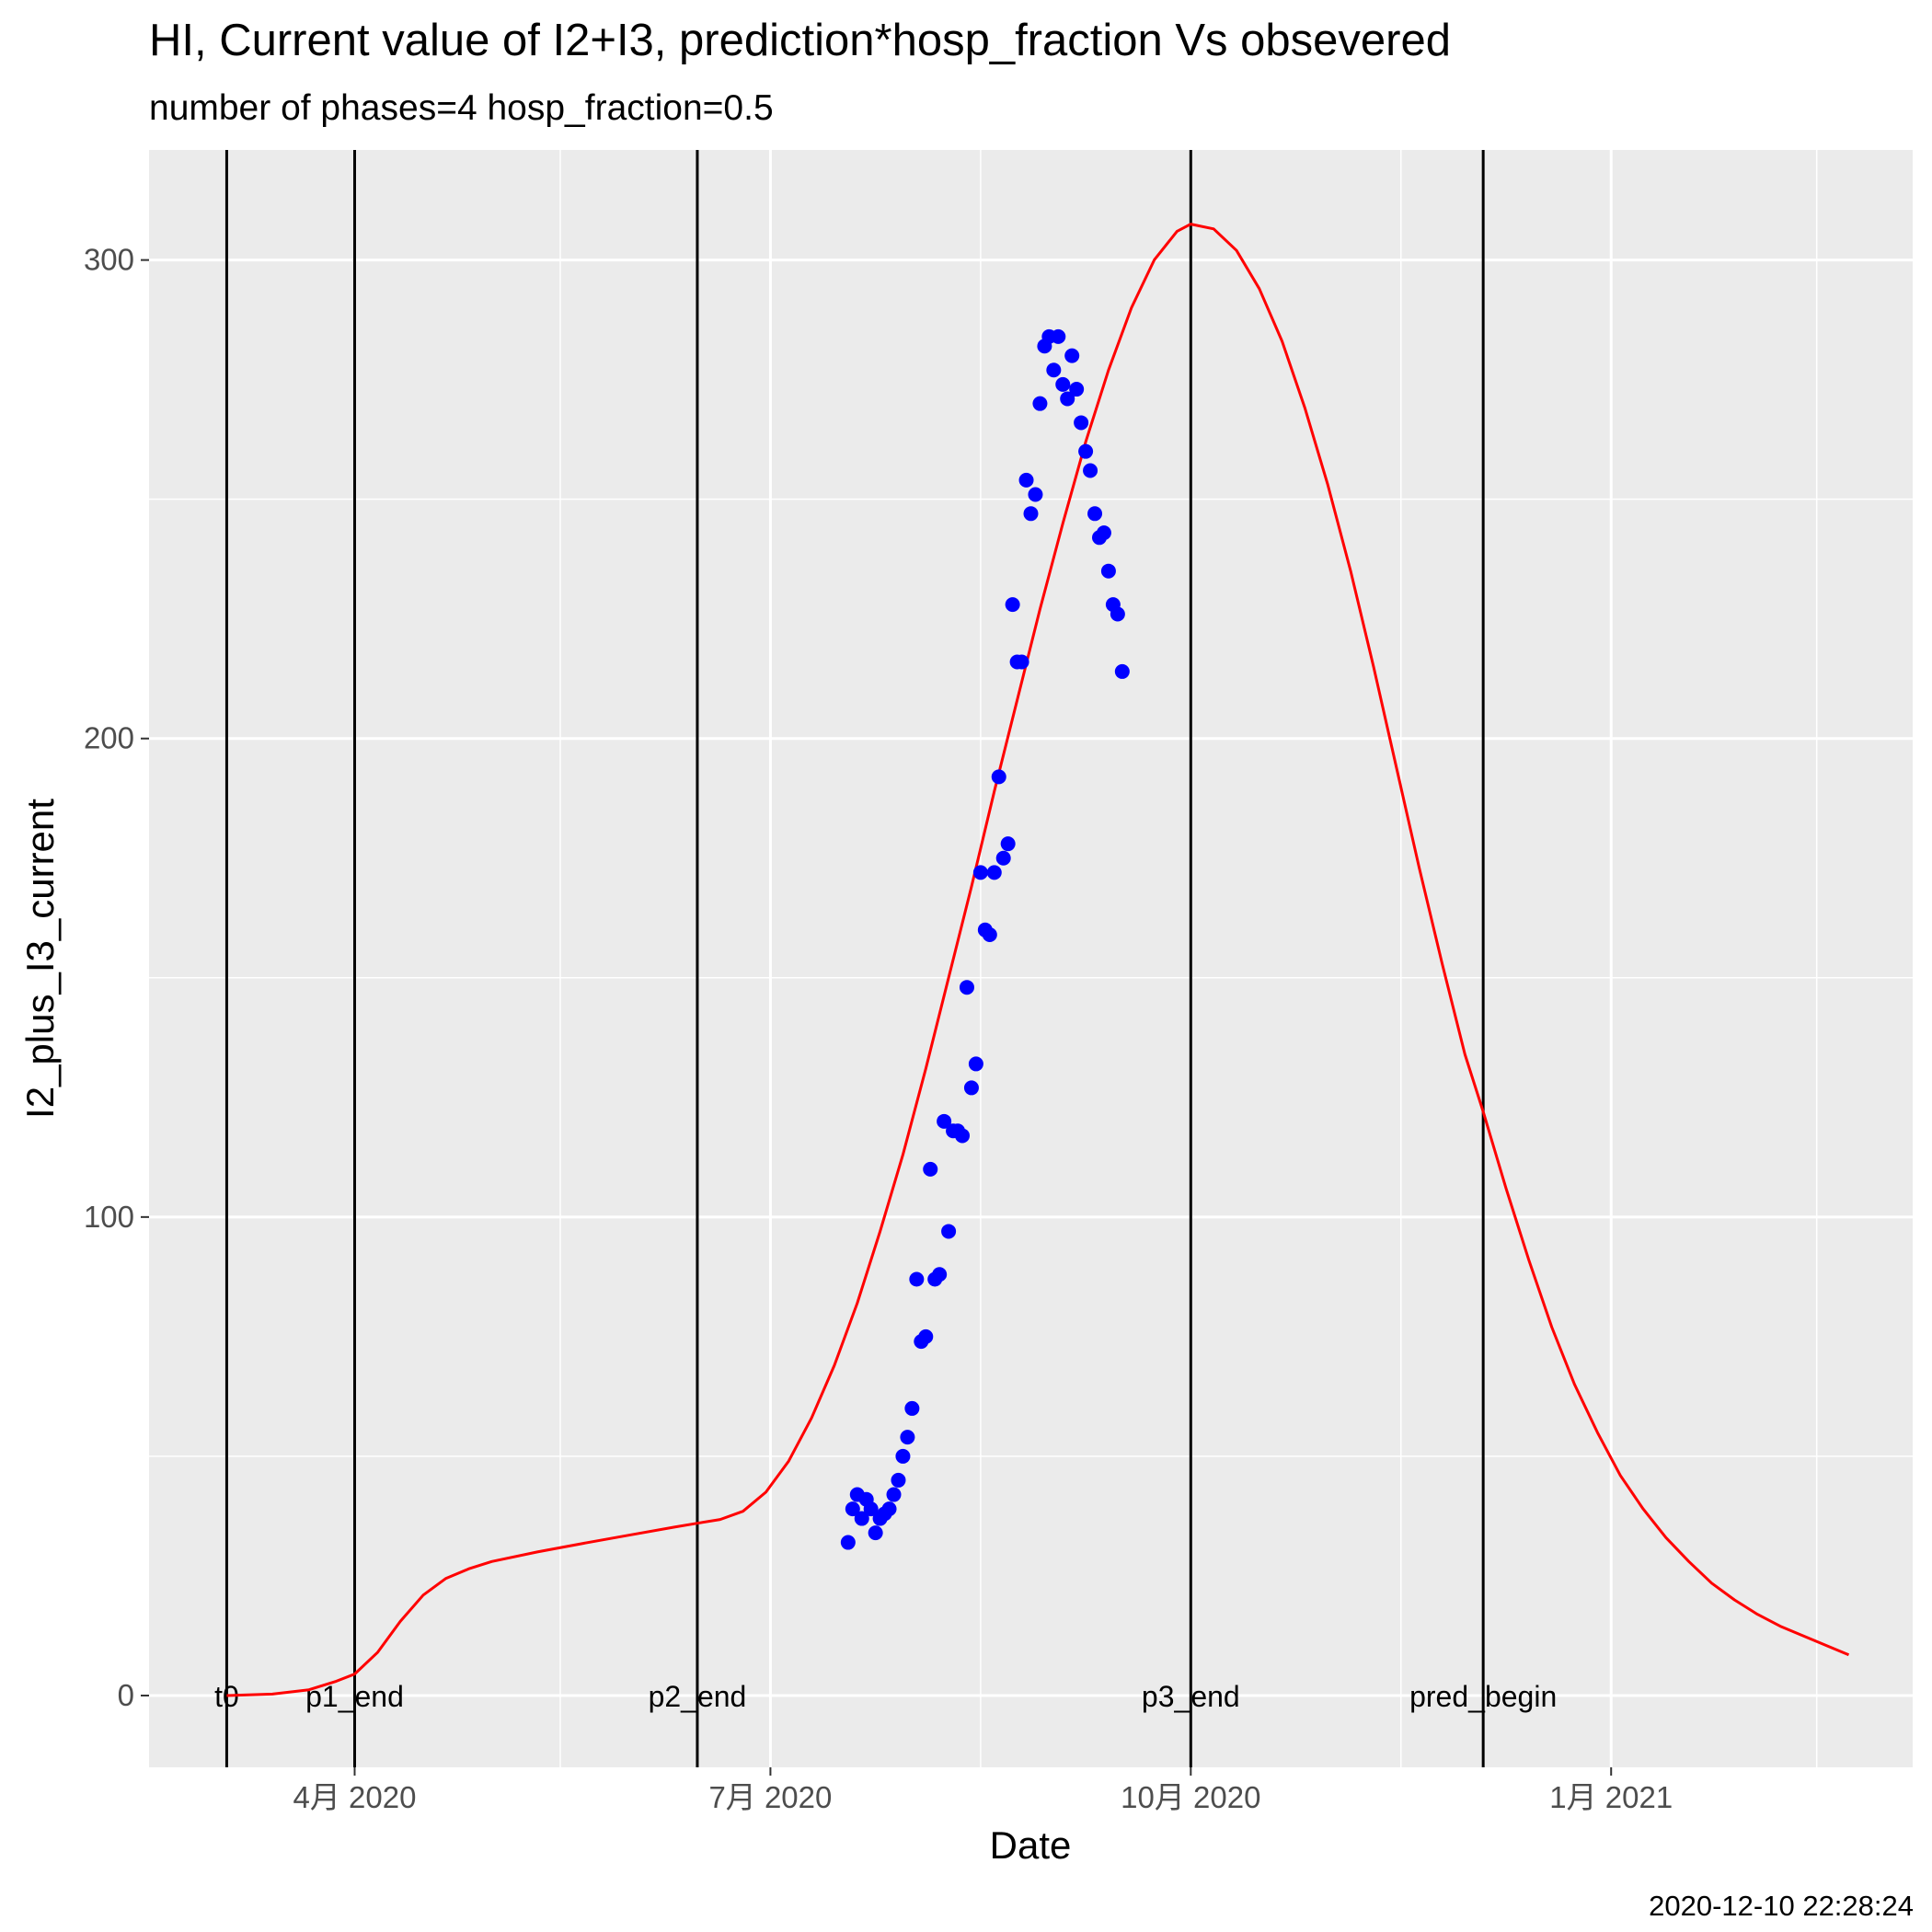 The width and height of the screenshot is (1932, 1932). I want to click on phase-label-p2_end: p2_end, so click(698, 1696).